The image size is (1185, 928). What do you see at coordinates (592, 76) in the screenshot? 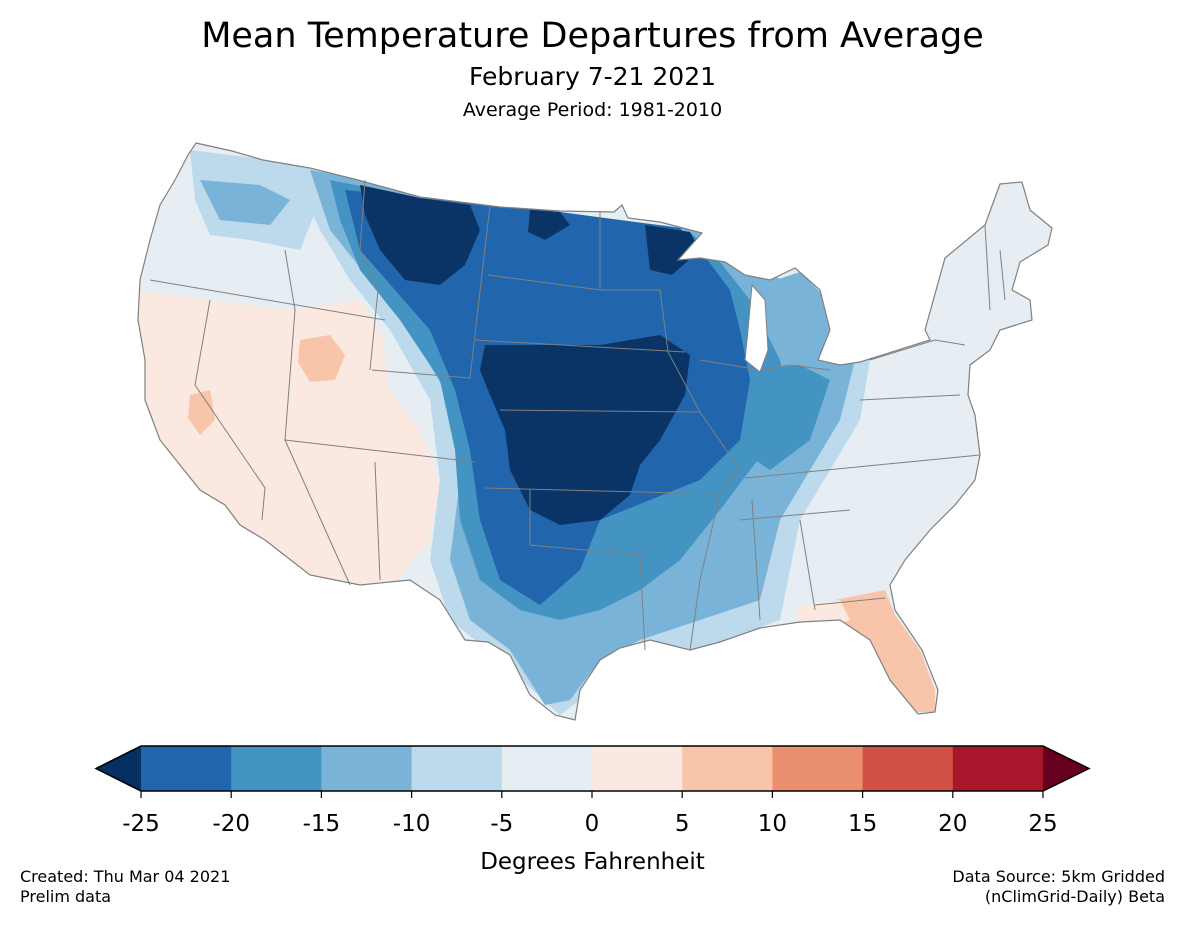
I see `date-range-subtitle: February 7-21 2021` at bounding box center [592, 76].